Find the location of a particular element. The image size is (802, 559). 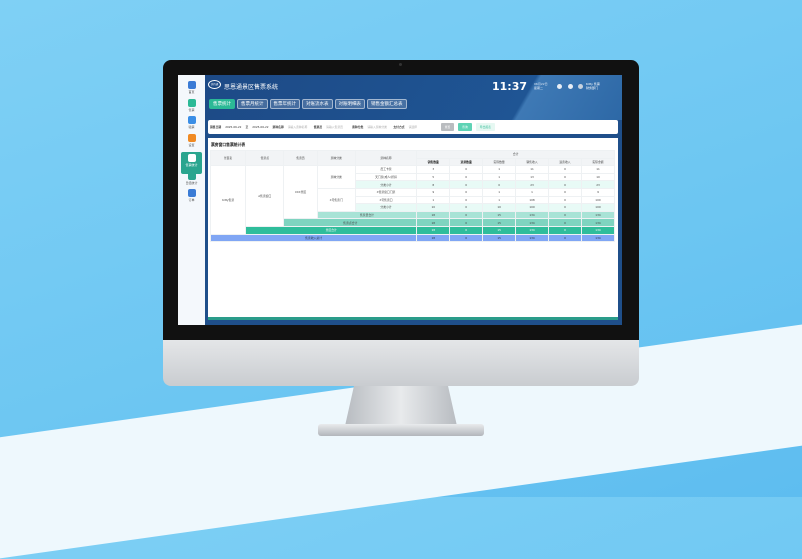

pay-select: 请选择 is located at coordinates (412, 127).